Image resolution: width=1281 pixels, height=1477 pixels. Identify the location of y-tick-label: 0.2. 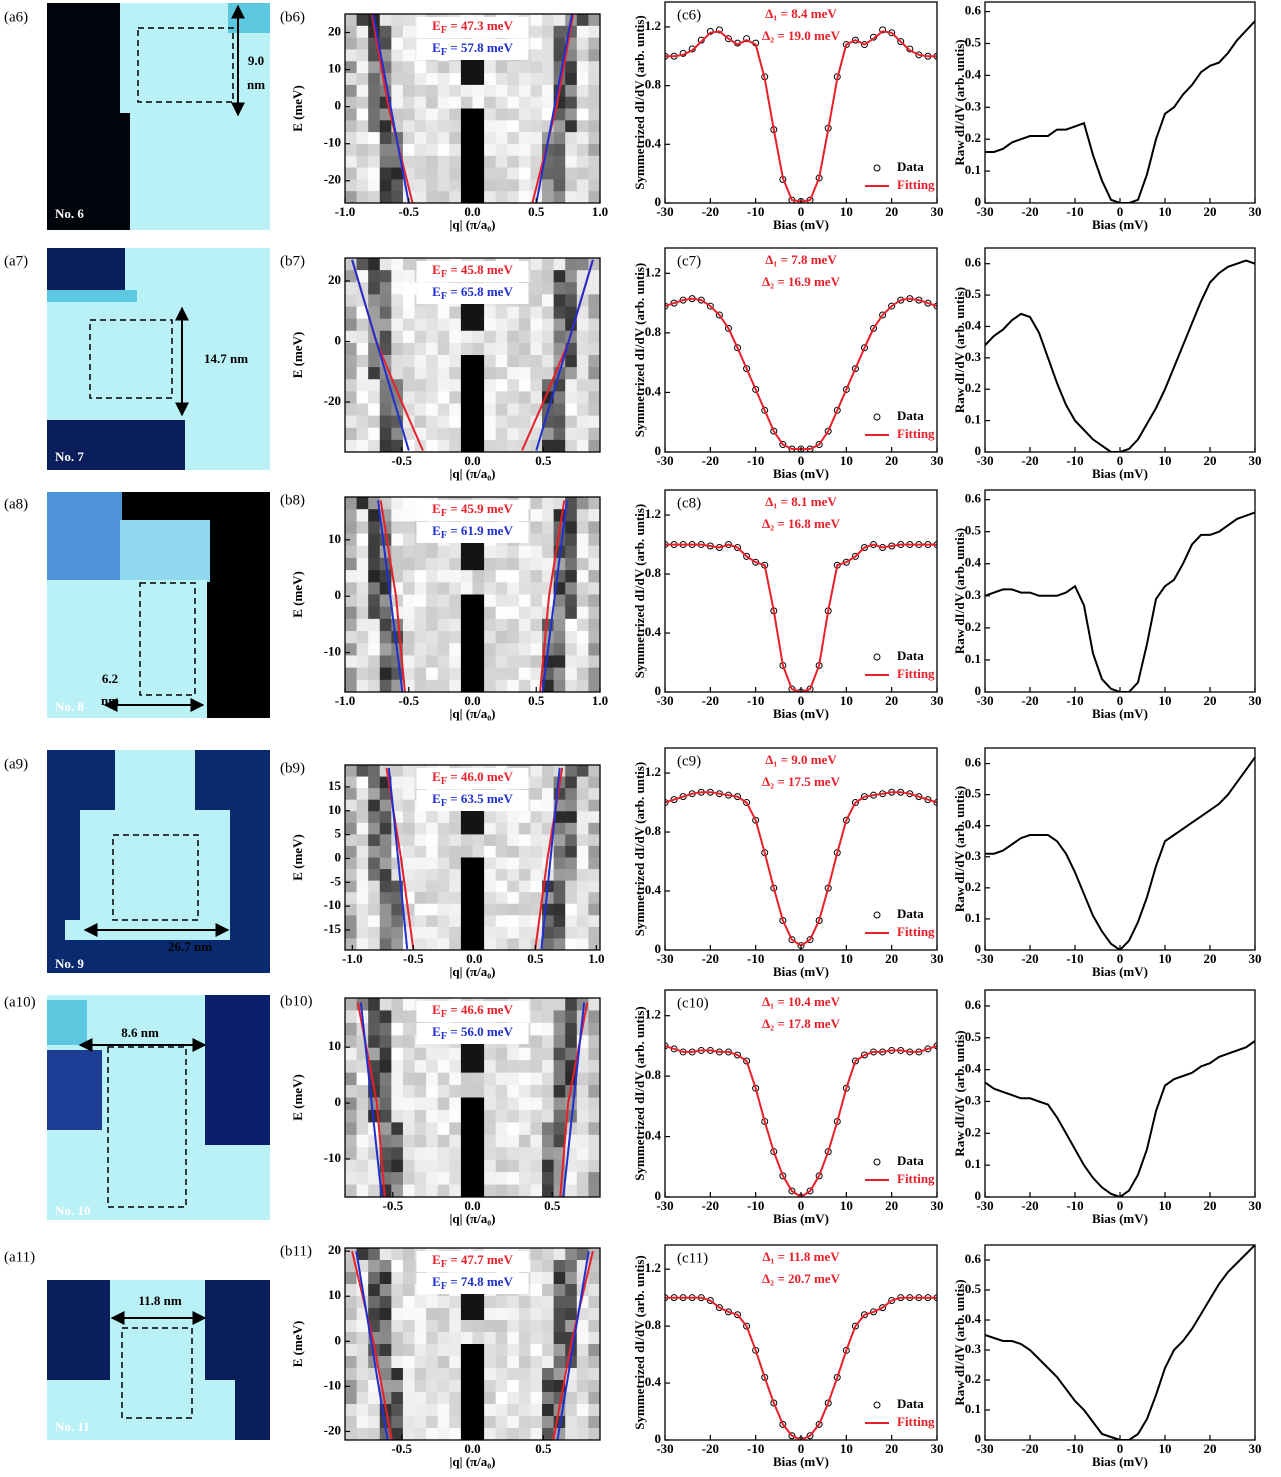
(973, 886).